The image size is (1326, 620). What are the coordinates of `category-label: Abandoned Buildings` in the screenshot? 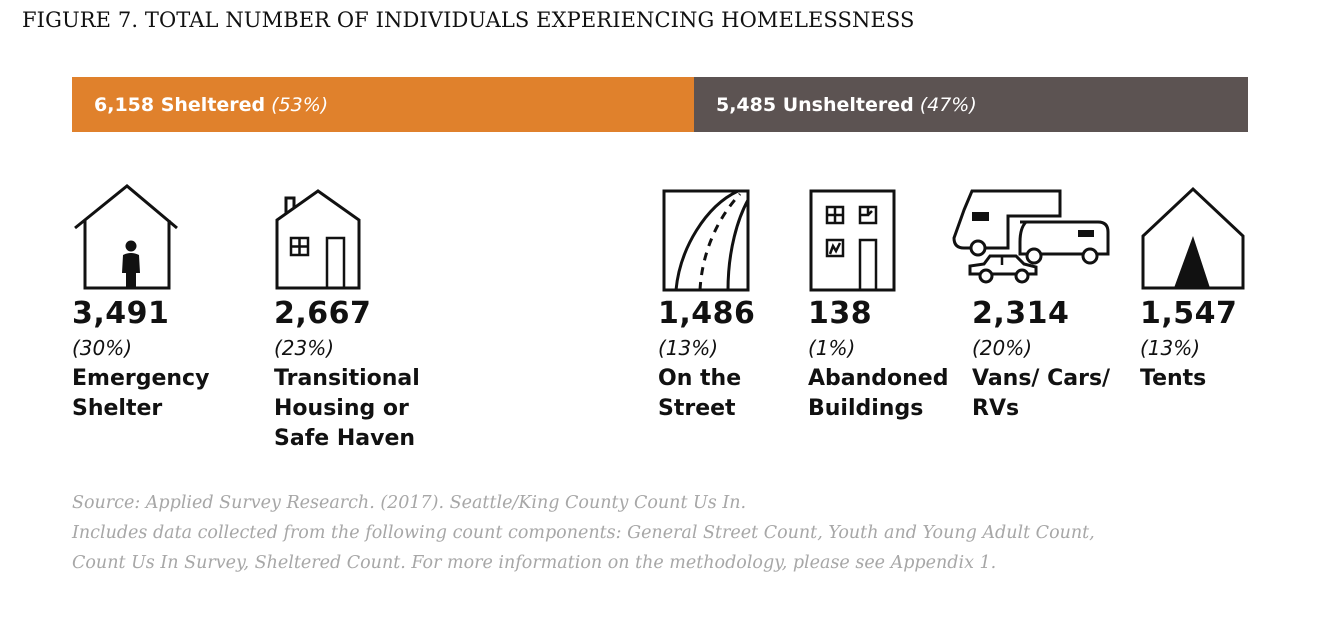 It's located at (878, 393).